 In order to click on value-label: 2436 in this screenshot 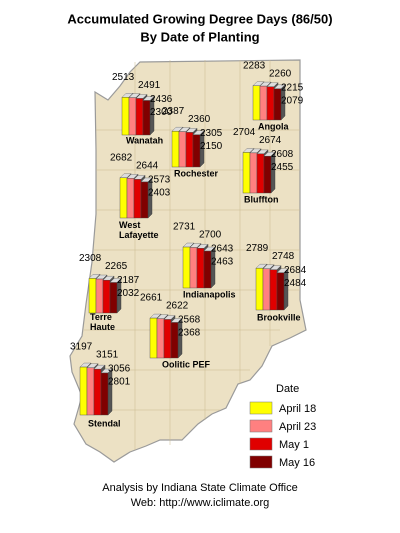, I will do `click(161, 99)`.